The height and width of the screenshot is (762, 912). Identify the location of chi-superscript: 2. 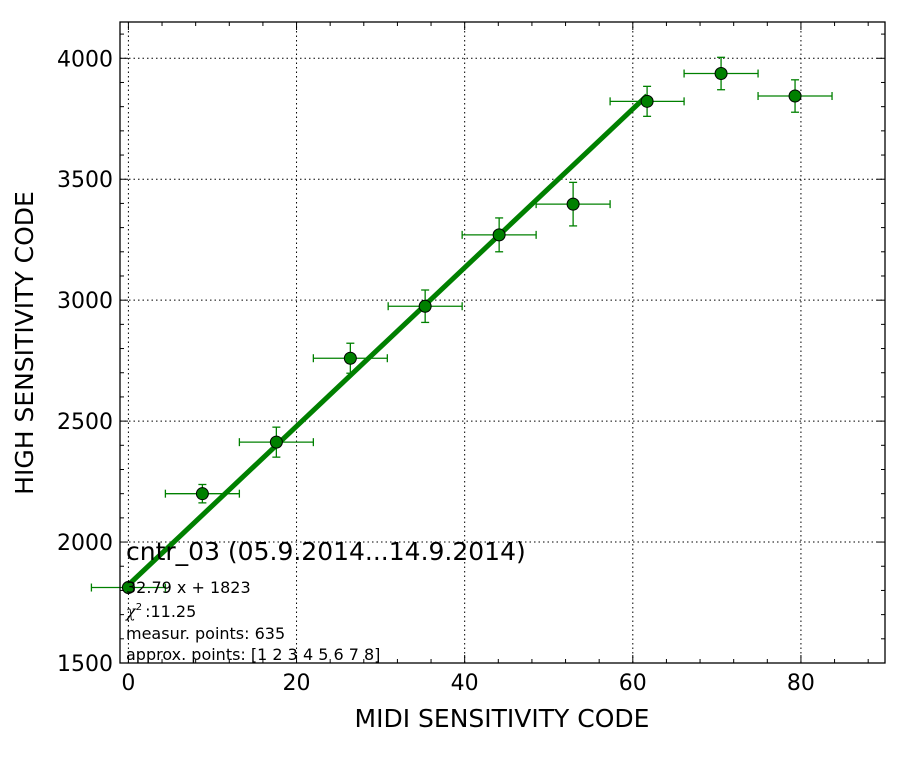
(139, 607).